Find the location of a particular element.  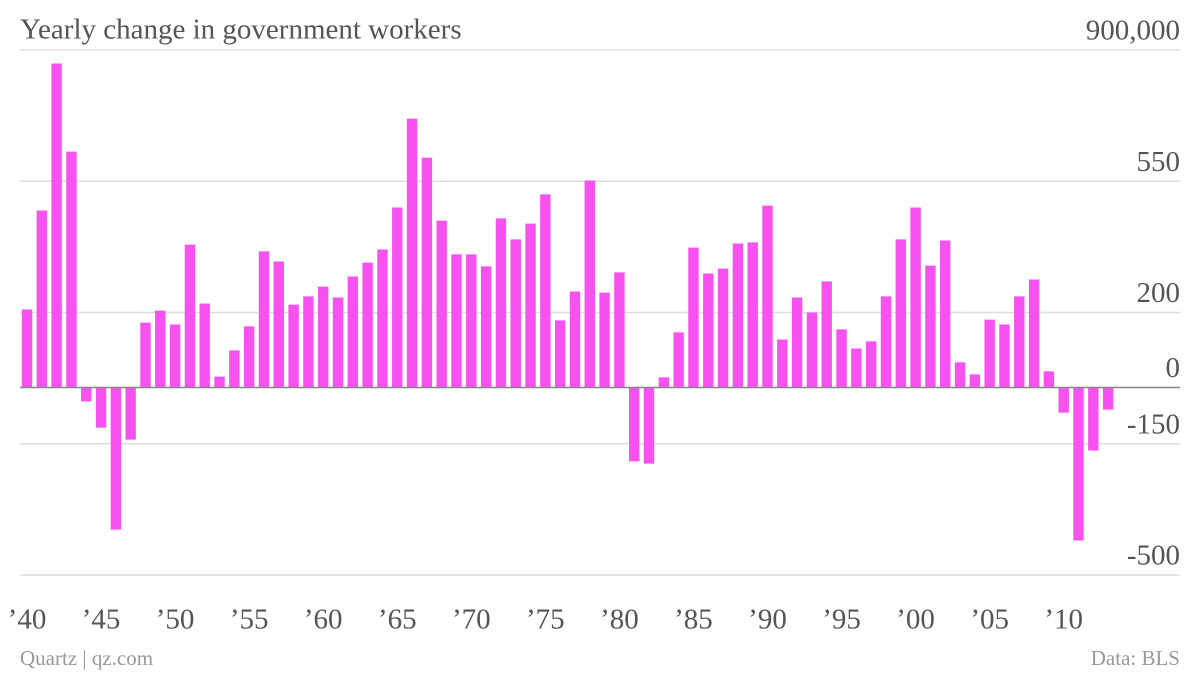

x-tick-label: ’45 is located at coordinates (101, 620).